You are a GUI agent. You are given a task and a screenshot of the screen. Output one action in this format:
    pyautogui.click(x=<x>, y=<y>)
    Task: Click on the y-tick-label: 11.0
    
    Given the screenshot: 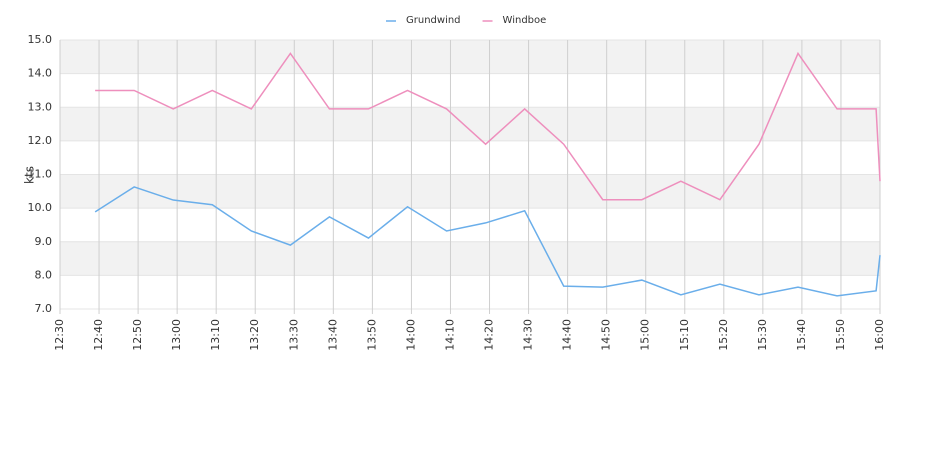 What is the action you would take?
    pyautogui.click(x=40, y=174)
    